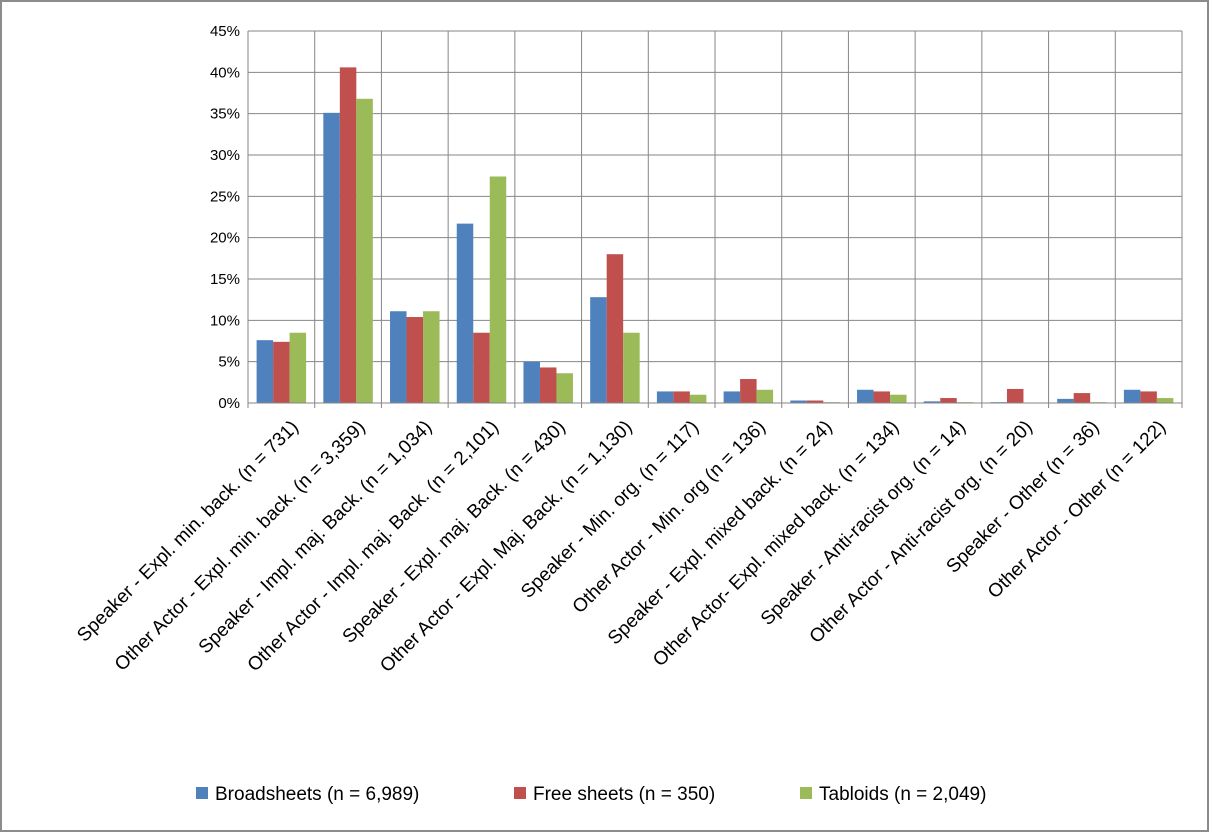 The height and width of the screenshot is (832, 1209). Describe the element at coordinates (225, 72) in the screenshot. I see `y-tick-label: 40%` at that location.